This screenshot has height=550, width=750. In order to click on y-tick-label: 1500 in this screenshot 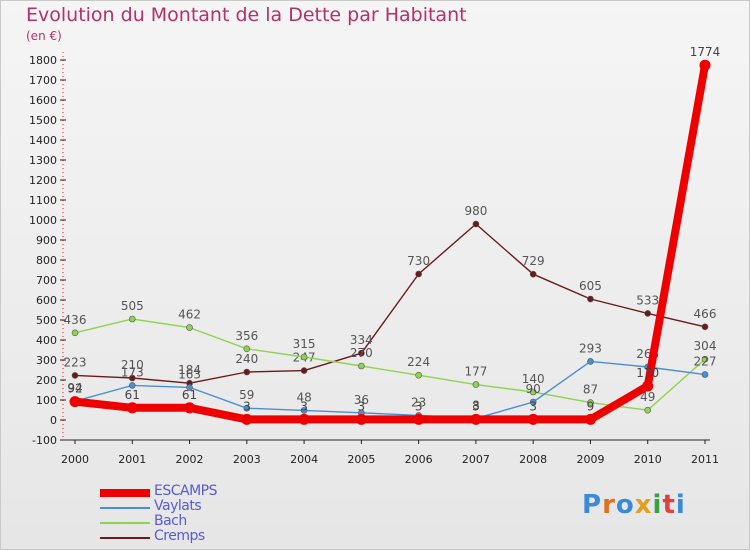, I will do `click(43, 120)`.